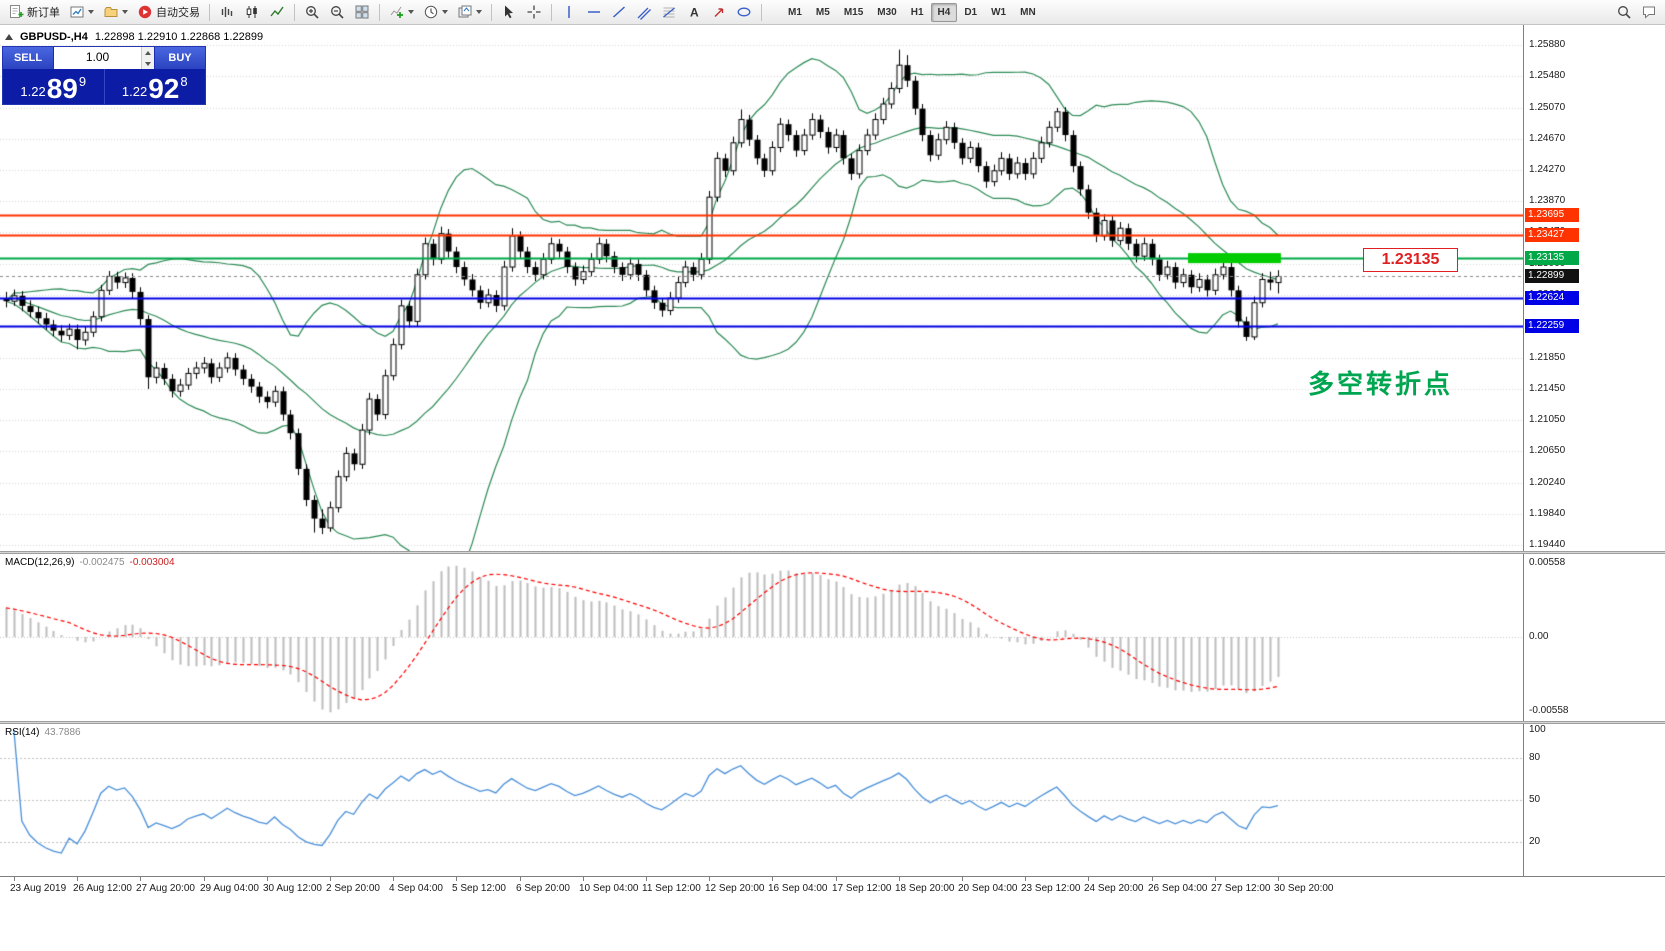 The height and width of the screenshot is (951, 1665). I want to click on turning-point-annotation: 多空转折点, so click(1381, 385).